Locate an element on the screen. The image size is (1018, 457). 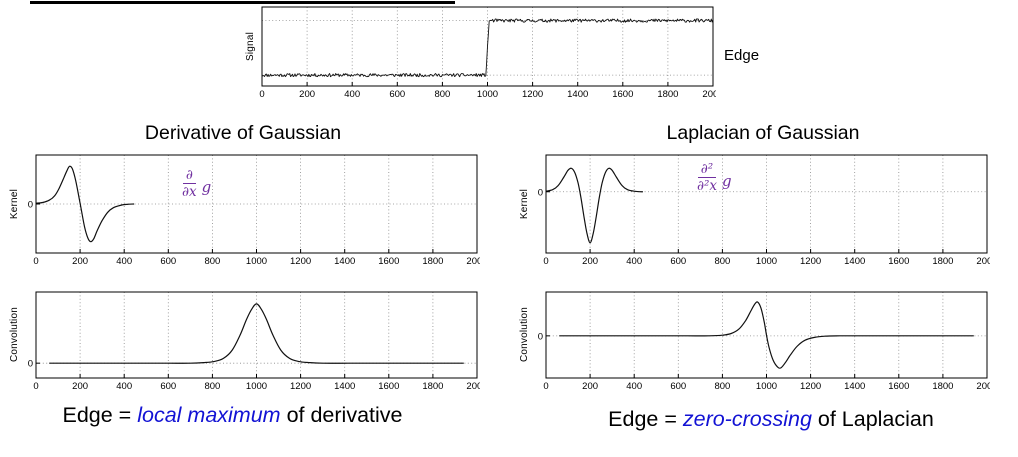
dog-fraction: ∂ ∂x is located at coordinates (189, 184).